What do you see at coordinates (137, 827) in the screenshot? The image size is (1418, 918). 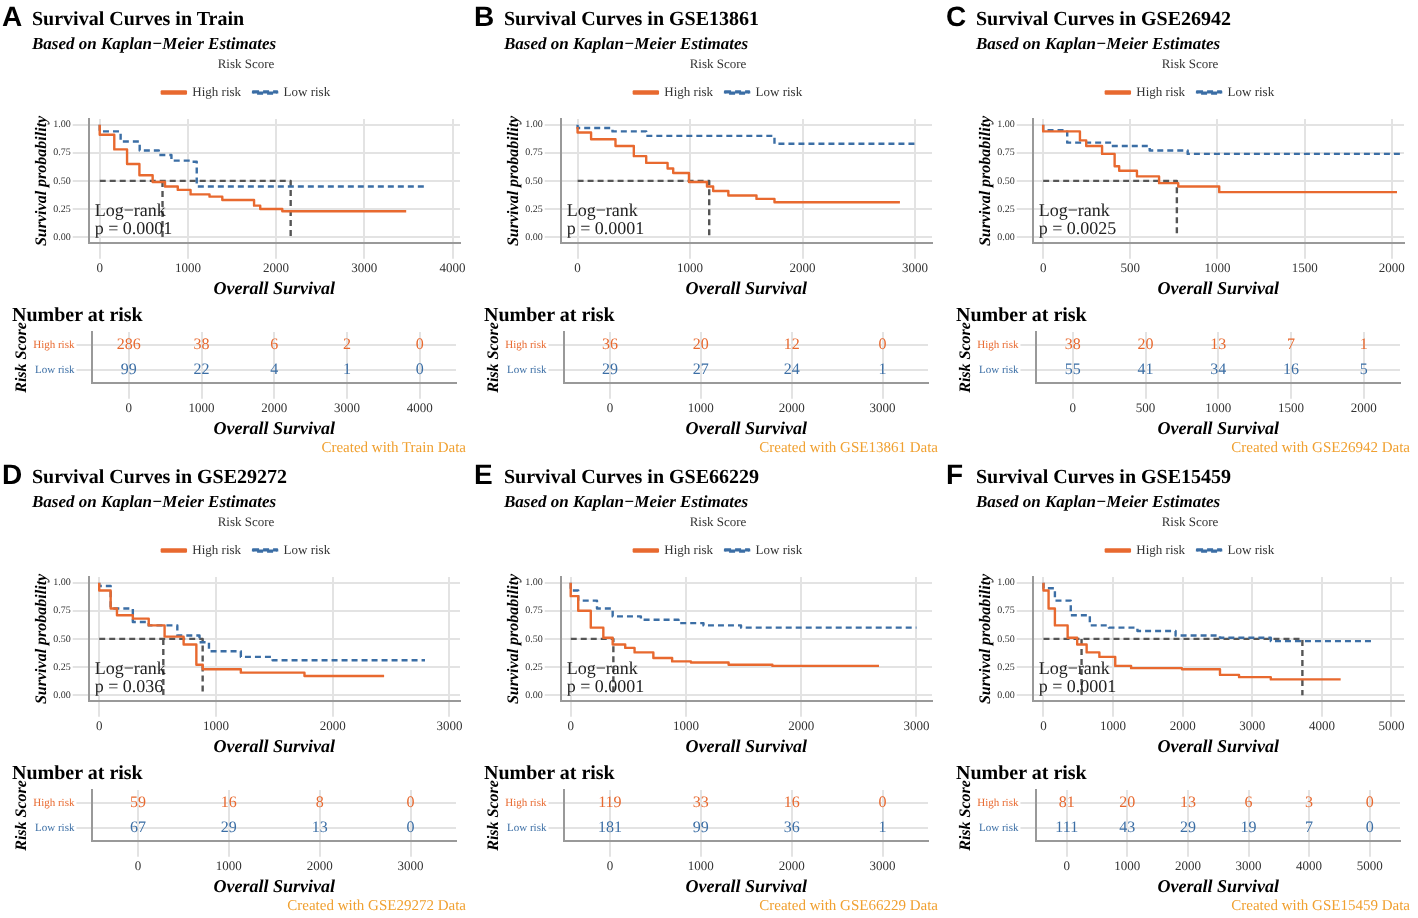 I see `data-label: 67` at bounding box center [137, 827].